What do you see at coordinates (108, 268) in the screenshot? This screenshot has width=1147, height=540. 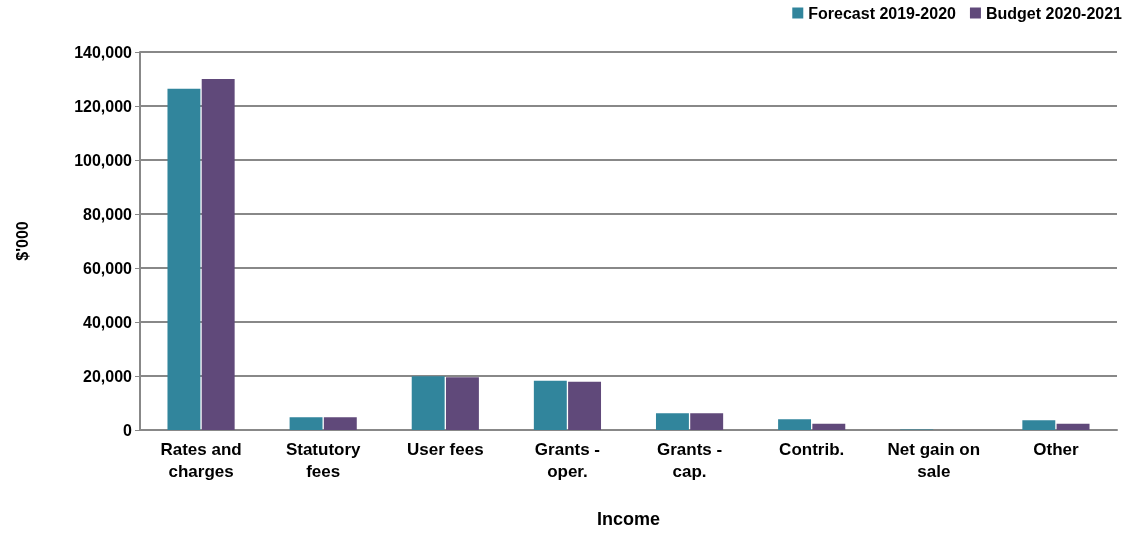 I see `y-tick-label: 60,000` at bounding box center [108, 268].